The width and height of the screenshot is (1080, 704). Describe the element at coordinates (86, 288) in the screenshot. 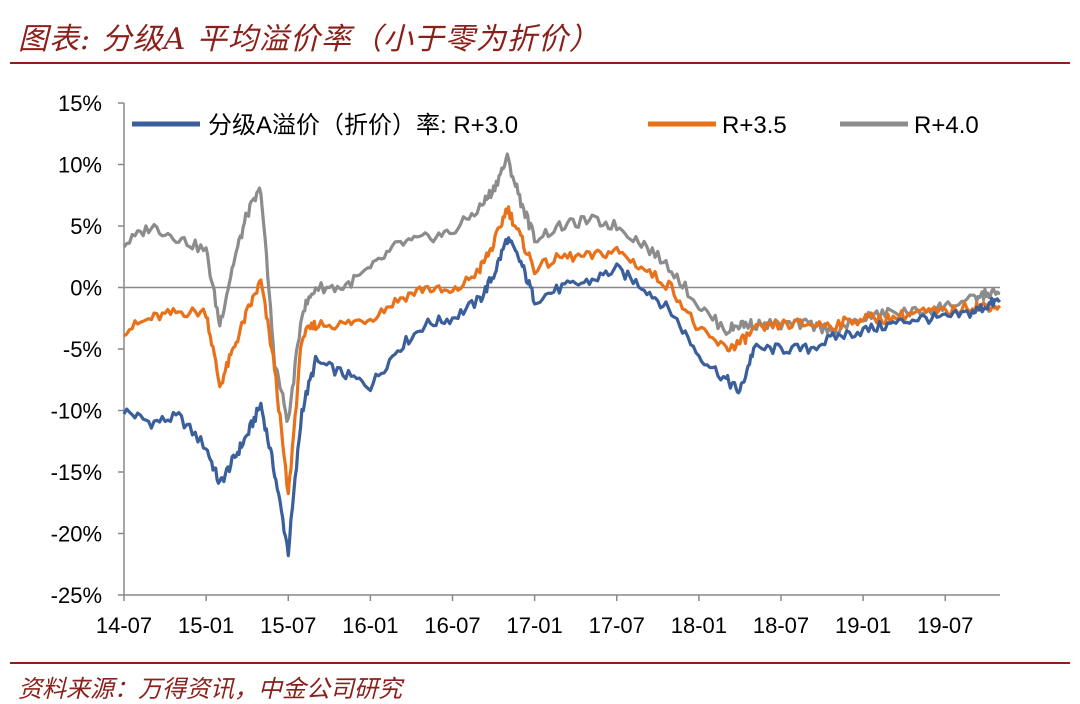

I see `y-tick-label: 0%` at that location.